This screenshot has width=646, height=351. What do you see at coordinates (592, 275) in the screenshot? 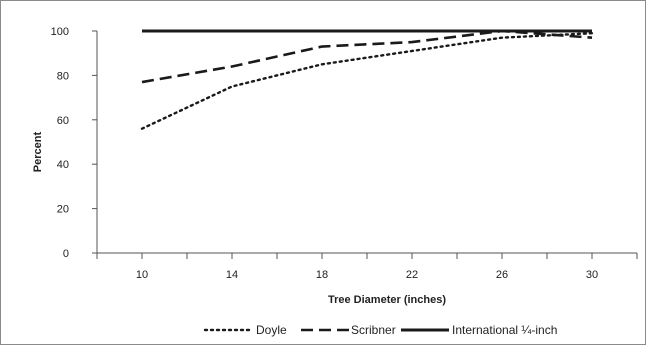
I see `x-tick-label: 30` at bounding box center [592, 275].